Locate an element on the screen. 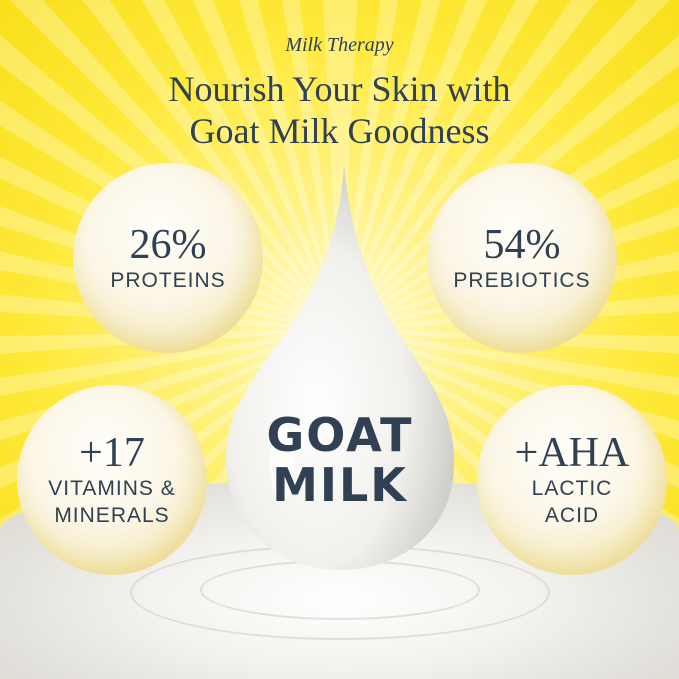 Image resolution: width=679 pixels, height=679 pixels. bubble-aha: +AHA LACTIC ACID is located at coordinates (572, 480).